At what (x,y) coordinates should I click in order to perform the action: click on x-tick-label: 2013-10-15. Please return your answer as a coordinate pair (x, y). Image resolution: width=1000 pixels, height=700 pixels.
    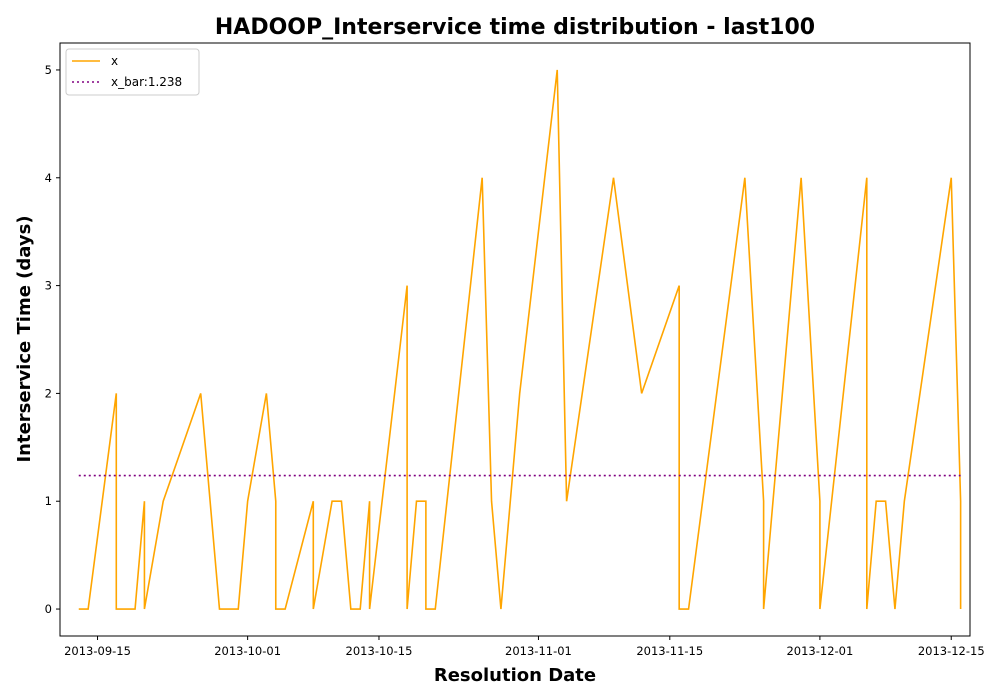
    Looking at the image, I should click on (379, 651).